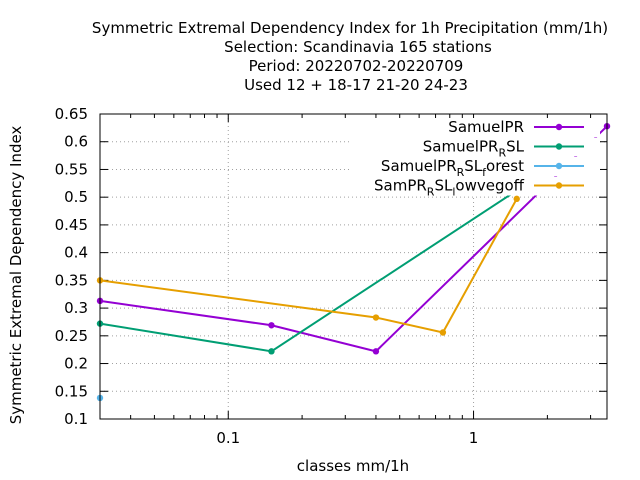 This screenshot has width=640, height=480. I want to click on y-tick-label: 0.6, so click(76, 142).